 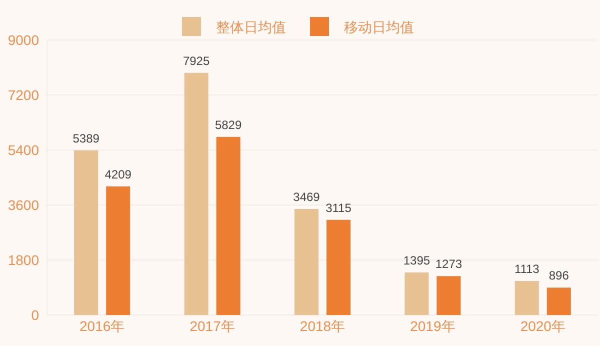 What do you see at coordinates (433, 326) in the screenshot?
I see `x-tick-label: 2019年` at bounding box center [433, 326].